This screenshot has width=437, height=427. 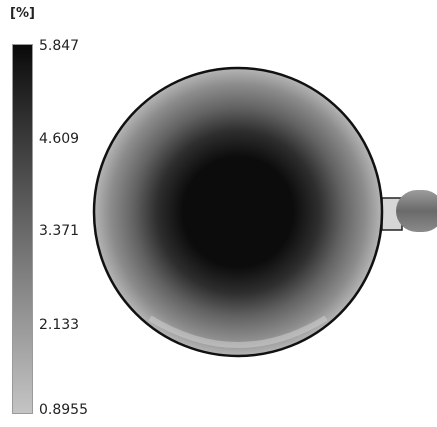 What do you see at coordinates (238, 331) in the screenshot?
I see `bottom-light-band` at bounding box center [238, 331].